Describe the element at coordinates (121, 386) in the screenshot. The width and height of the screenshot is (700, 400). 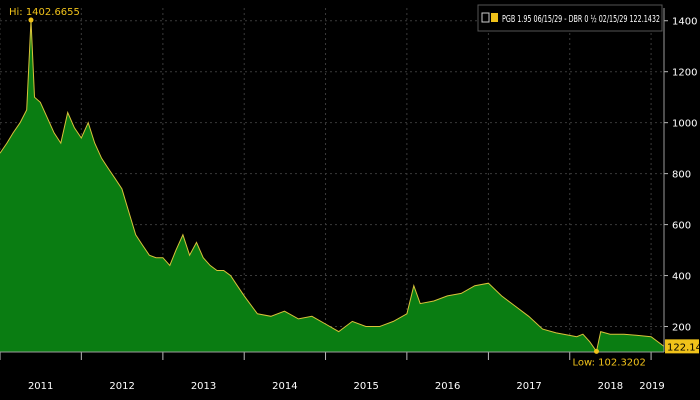
I see `x-tick-label: 2012` at that location.